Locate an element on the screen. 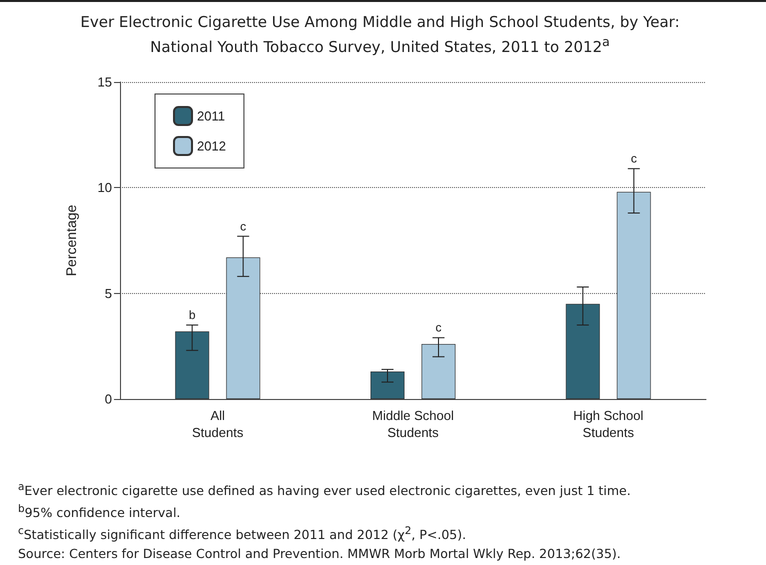 The height and width of the screenshot is (565, 766). source-note: Source: Centers for Disease Control and Prevention. MMWR Morb Mortal Wkly Rep. 2013;62(35). is located at coordinates (320, 554).